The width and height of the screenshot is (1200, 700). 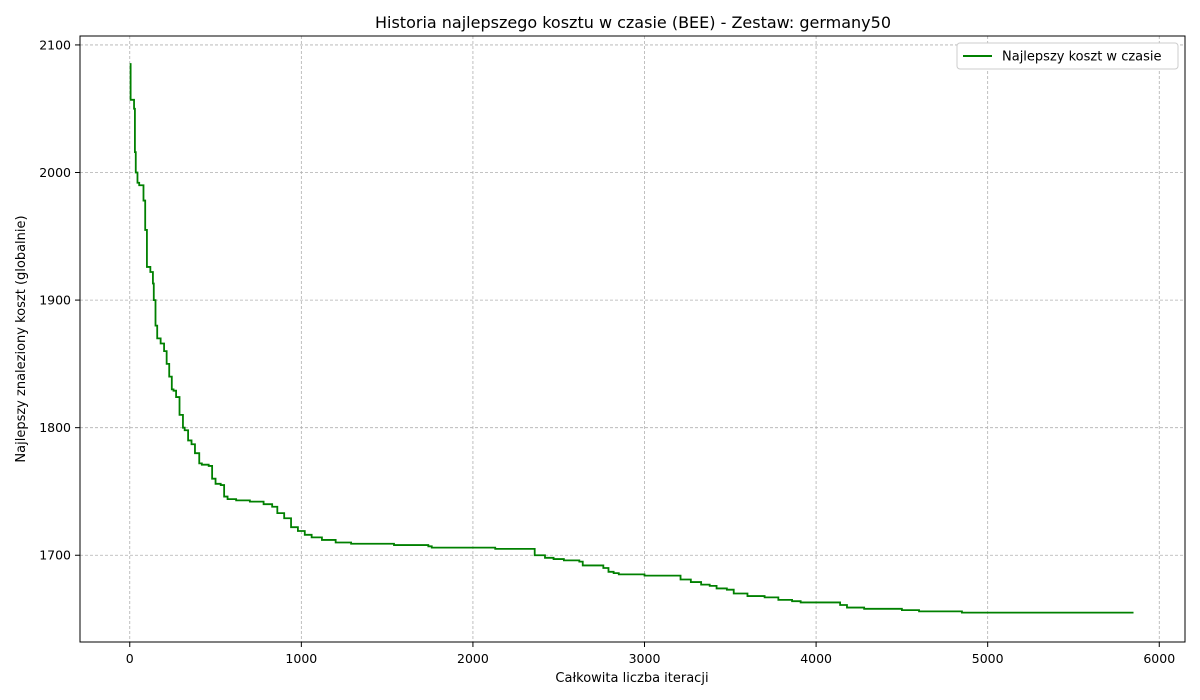 What do you see at coordinates (55, 555) in the screenshot?
I see `y-tick-label: 1700` at bounding box center [55, 555].